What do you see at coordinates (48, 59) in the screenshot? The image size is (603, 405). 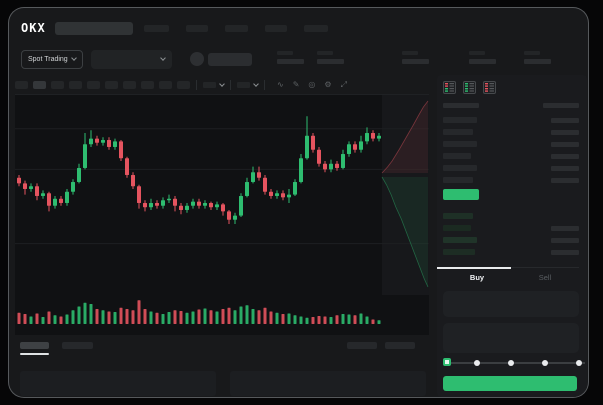 I see `spot-trading-label: Spot Trading` at bounding box center [48, 59].